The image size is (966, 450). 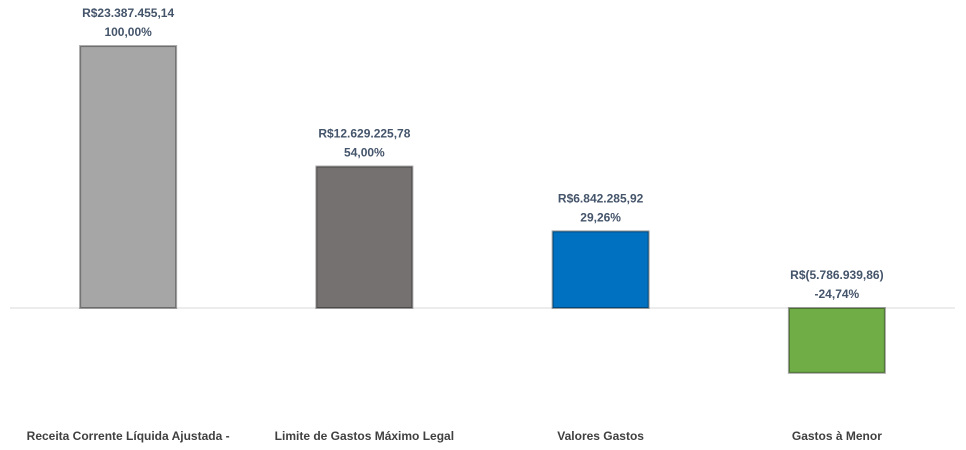 What do you see at coordinates (600, 218) in the screenshot?
I see `percent-label: 29,26%` at bounding box center [600, 218].